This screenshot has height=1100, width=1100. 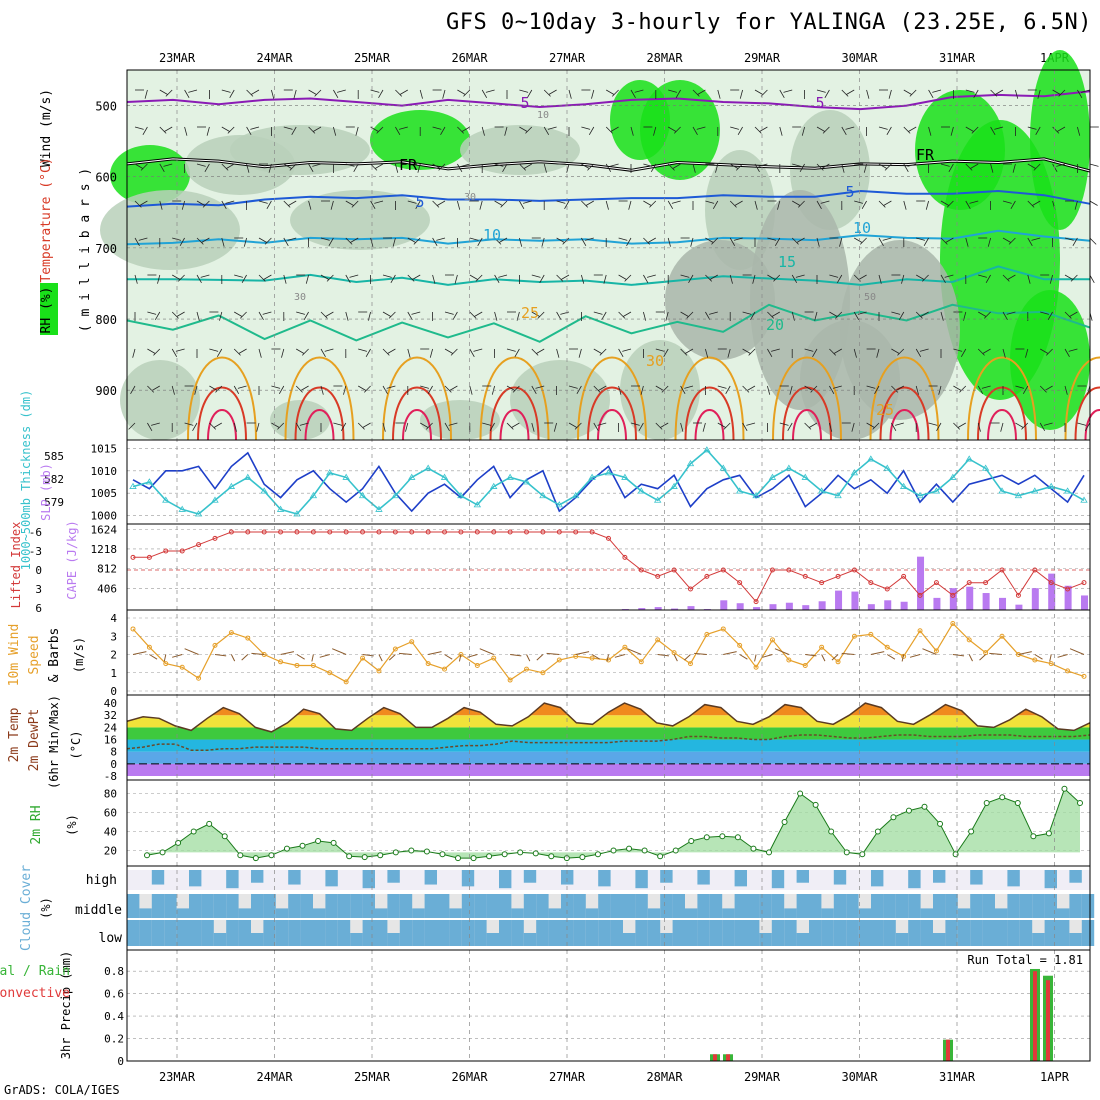 What do you see at coordinates (819, 103) in the screenshot?
I see `contour-label: 5` at bounding box center [819, 103].